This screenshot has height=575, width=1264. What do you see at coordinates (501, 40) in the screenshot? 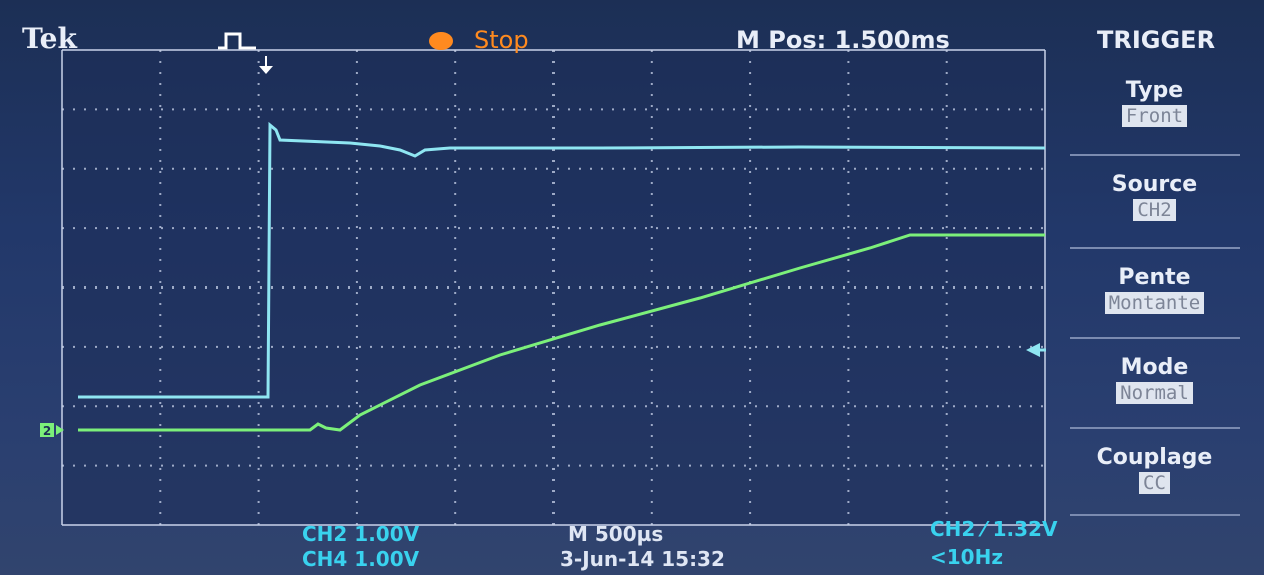
I see `run-status: Stop` at bounding box center [501, 40].